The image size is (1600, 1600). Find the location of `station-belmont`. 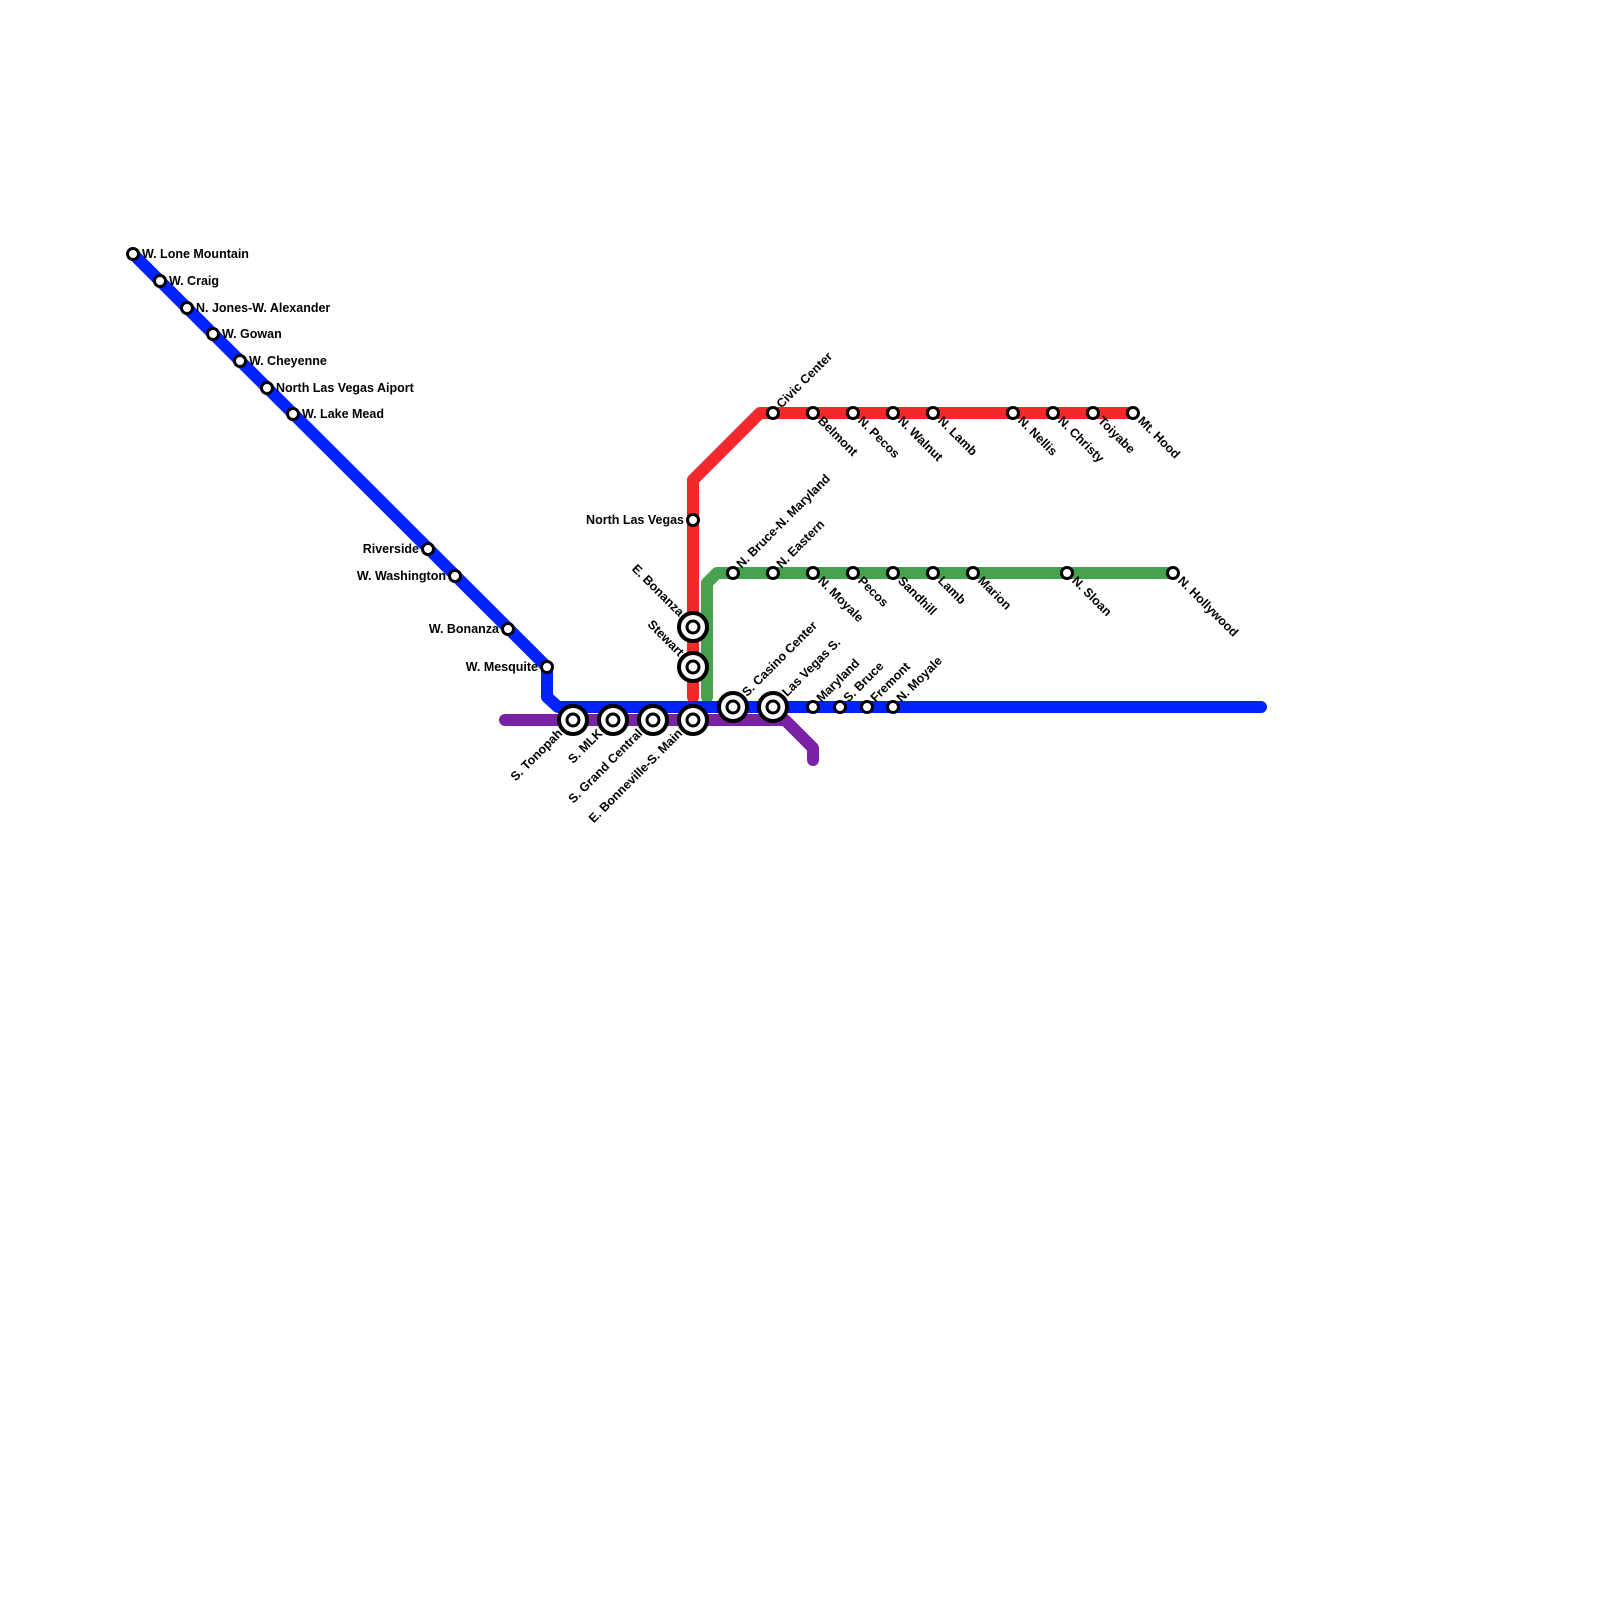

station-belmont is located at coordinates (813, 413).